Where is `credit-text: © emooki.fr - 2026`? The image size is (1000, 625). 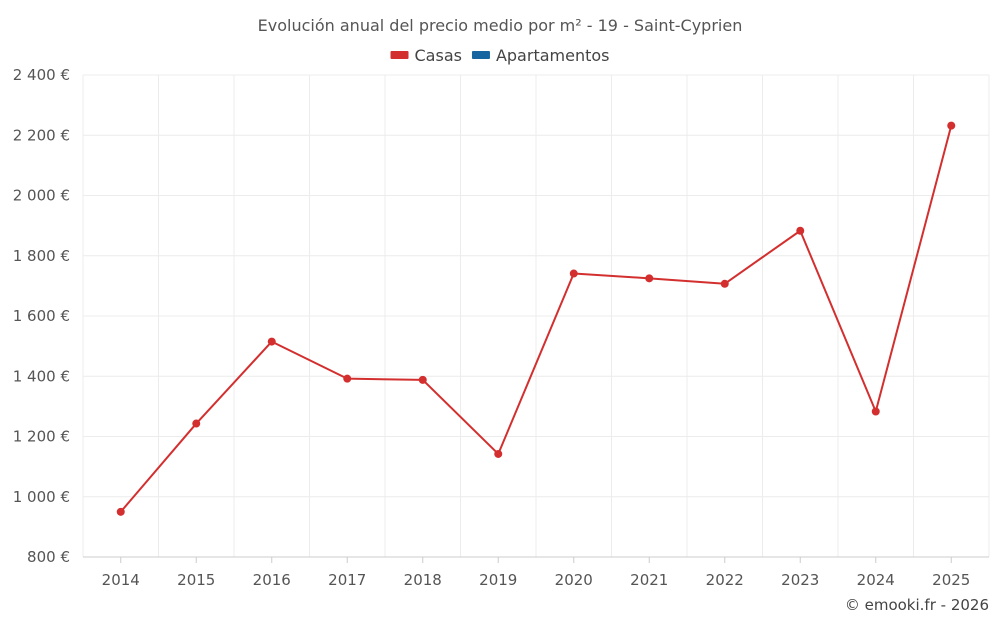 credit-text: © emooki.fr - 2026 is located at coordinates (917, 605).